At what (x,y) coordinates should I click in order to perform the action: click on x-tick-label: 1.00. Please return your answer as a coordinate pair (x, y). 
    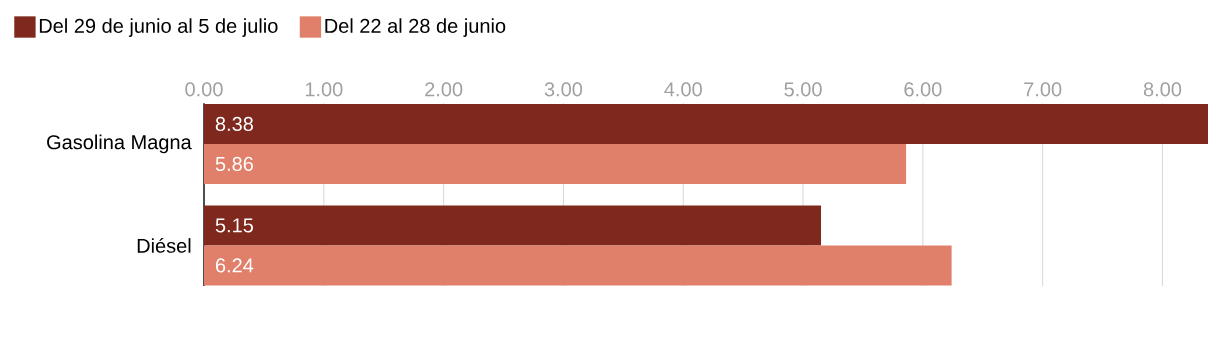
    Looking at the image, I should click on (324, 89).